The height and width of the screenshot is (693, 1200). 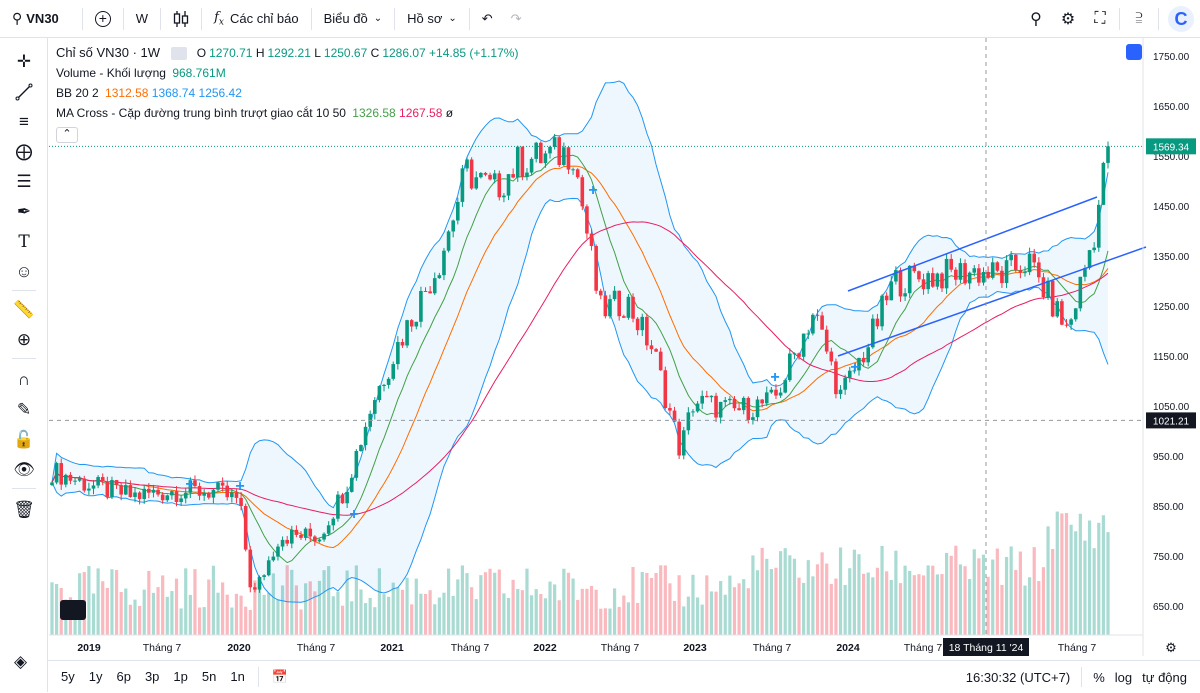 I want to click on emoji-tool: ☺, so click(x=24, y=272).